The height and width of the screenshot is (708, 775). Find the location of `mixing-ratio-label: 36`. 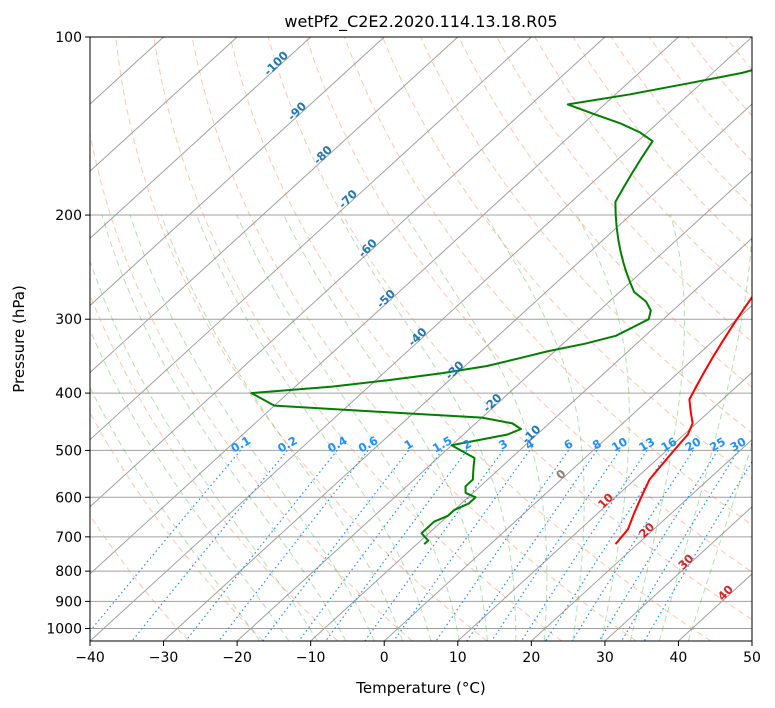

mixing-ratio-label: 36 is located at coordinates (758, 444).